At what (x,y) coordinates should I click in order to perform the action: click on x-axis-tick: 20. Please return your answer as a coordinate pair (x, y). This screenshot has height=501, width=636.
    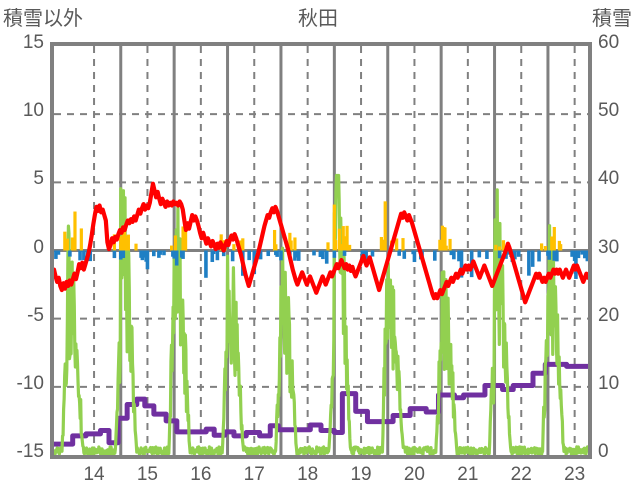
    Looking at the image, I should click on (414, 474).